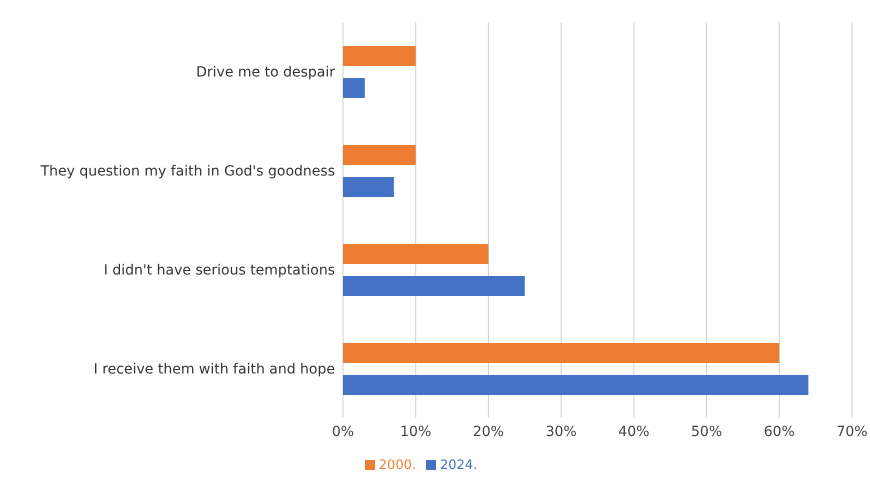  Describe the element at coordinates (634, 432) in the screenshot. I see `x-tick-label: 40%` at that location.